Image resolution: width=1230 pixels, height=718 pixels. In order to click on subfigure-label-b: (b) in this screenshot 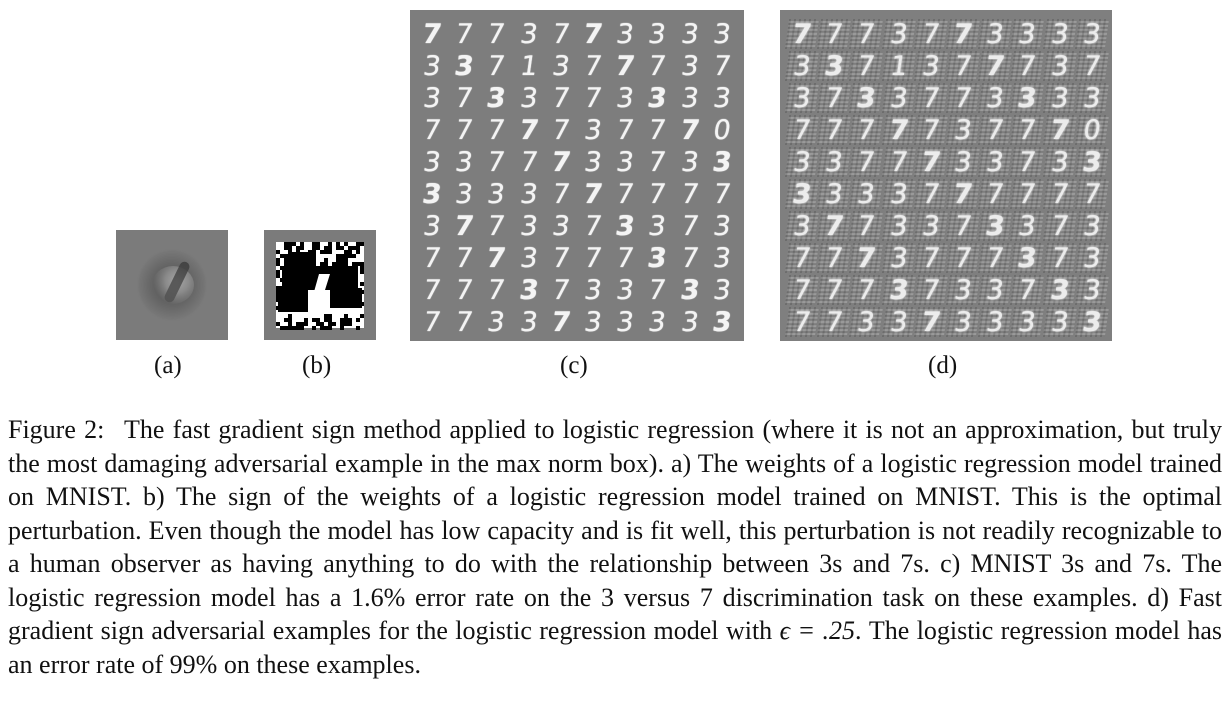, I will do `click(317, 365)`.